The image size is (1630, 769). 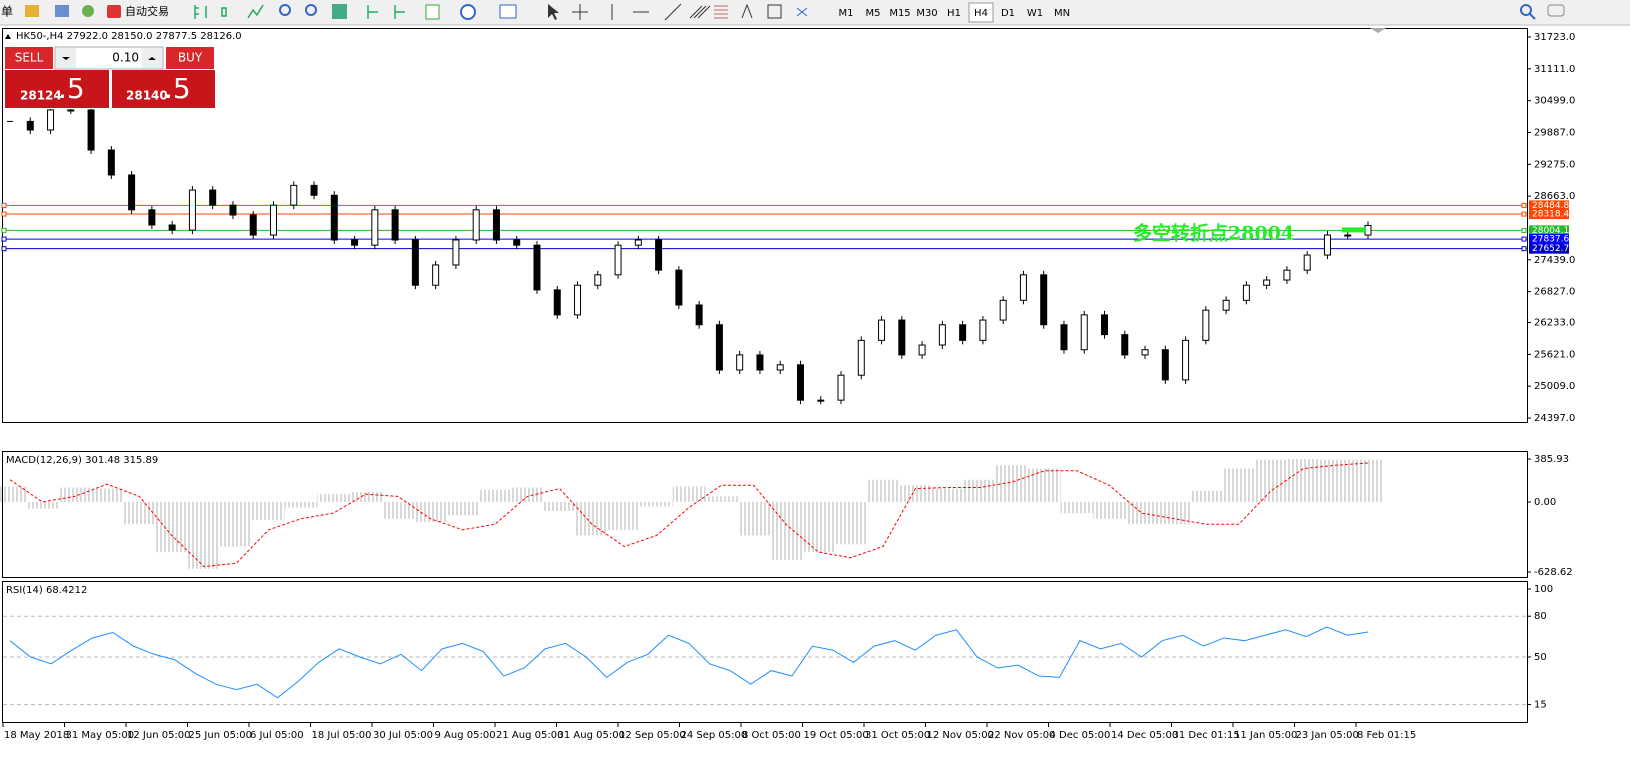 What do you see at coordinates (1553, 572) in the screenshot?
I see `y-tick-label: -628.62` at bounding box center [1553, 572].